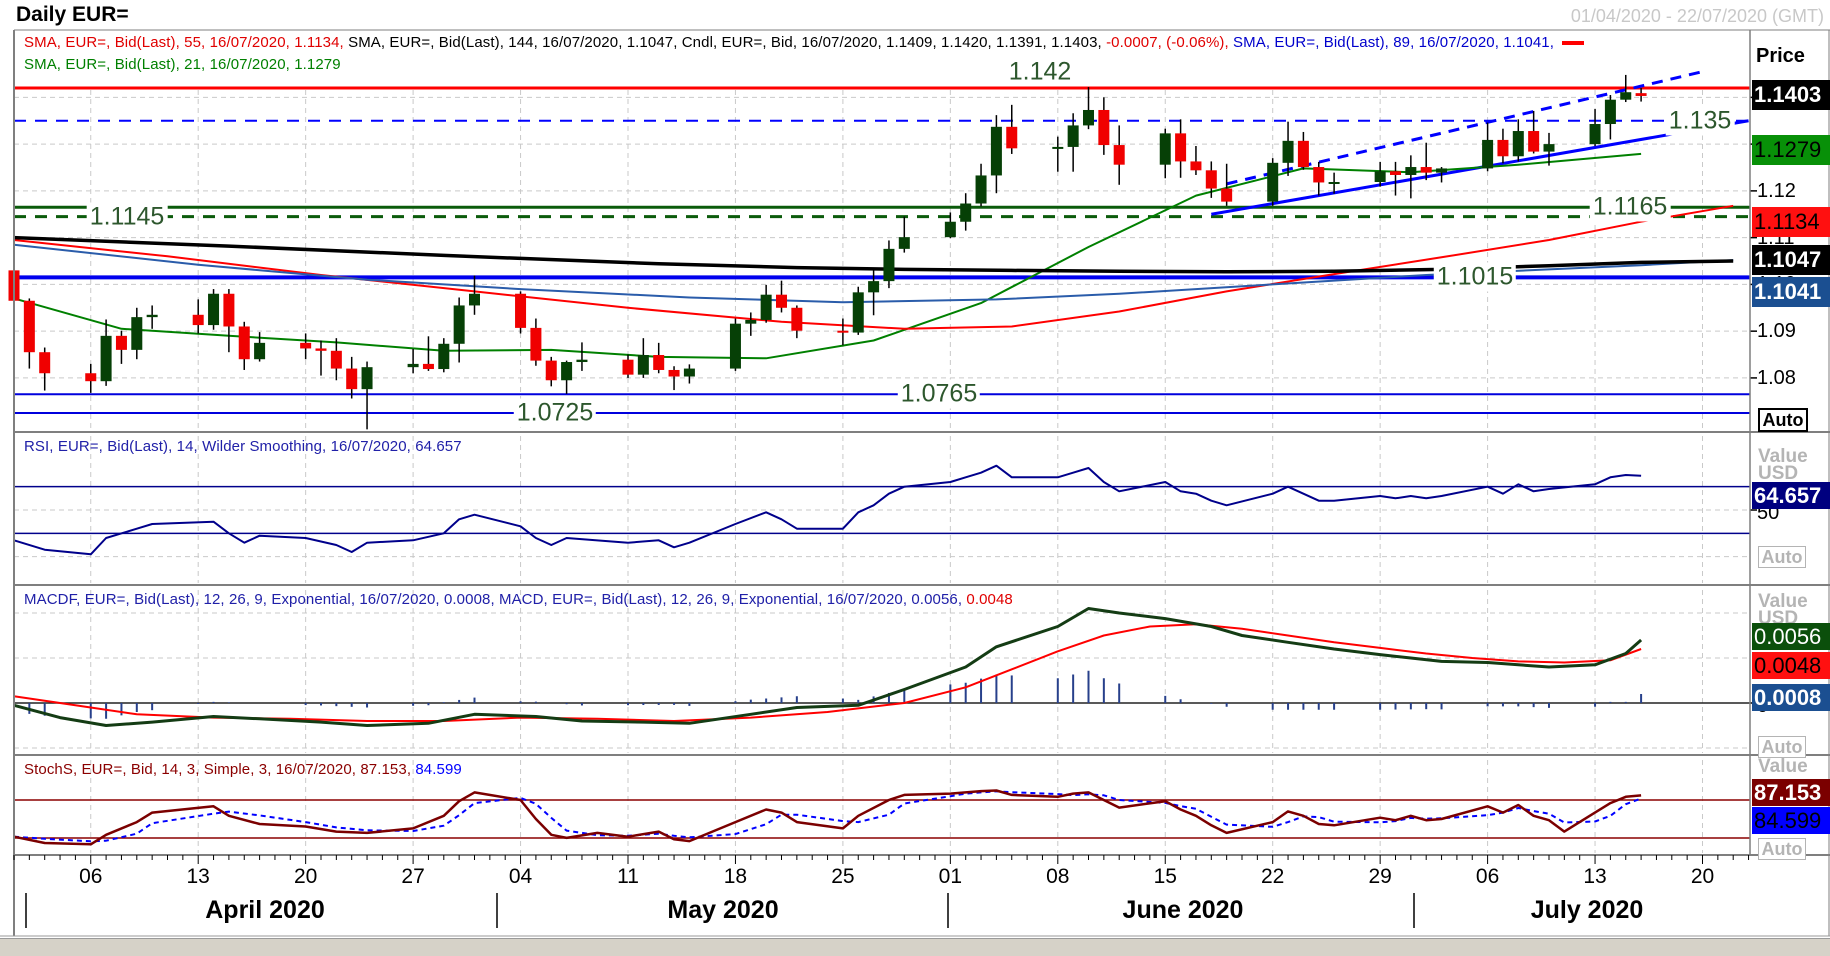 The width and height of the screenshot is (1830, 956). Describe the element at coordinates (1170, 42) in the screenshot. I see `price-legend-segment: -0.0007, (-0.06%),` at that location.